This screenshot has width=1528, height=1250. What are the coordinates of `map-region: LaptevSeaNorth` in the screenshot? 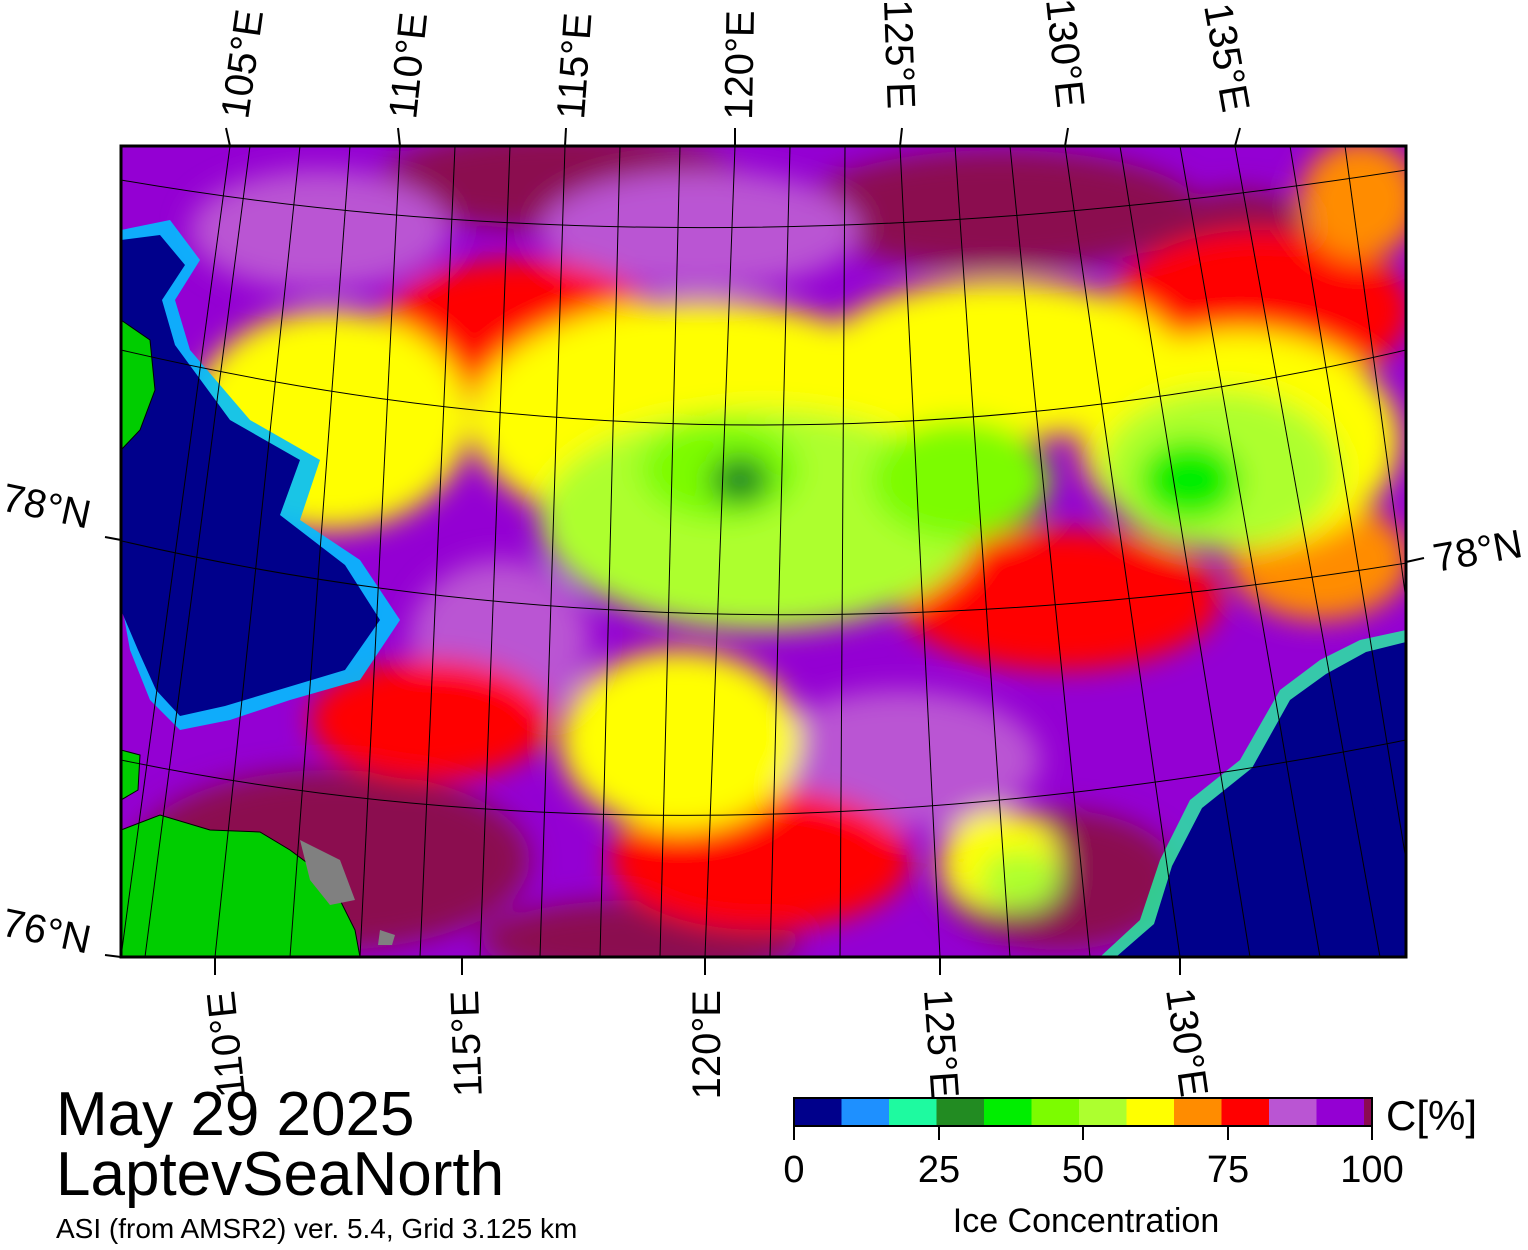 It's located at (280, 1174).